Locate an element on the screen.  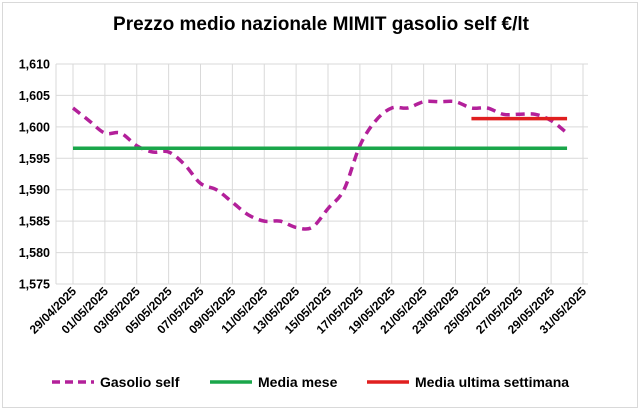
legend-label: Gasolio self is located at coordinates (140, 382).